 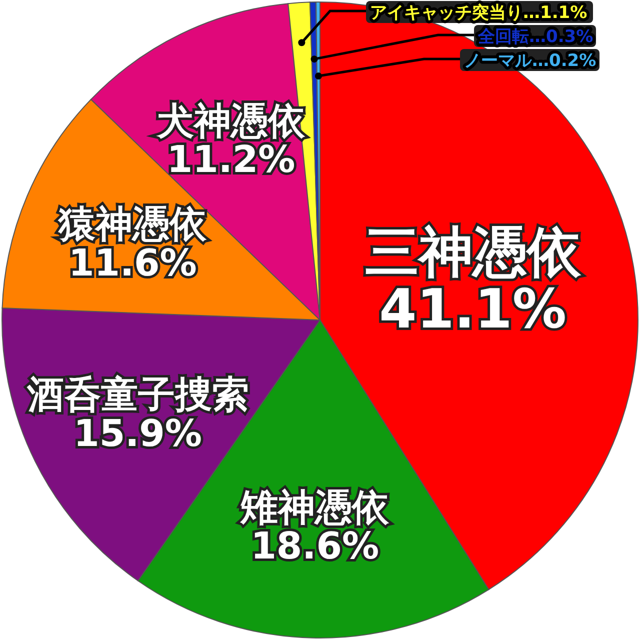 What do you see at coordinates (561, 37) in the screenshot?
I see `data-label: …0.3%` at bounding box center [561, 37].